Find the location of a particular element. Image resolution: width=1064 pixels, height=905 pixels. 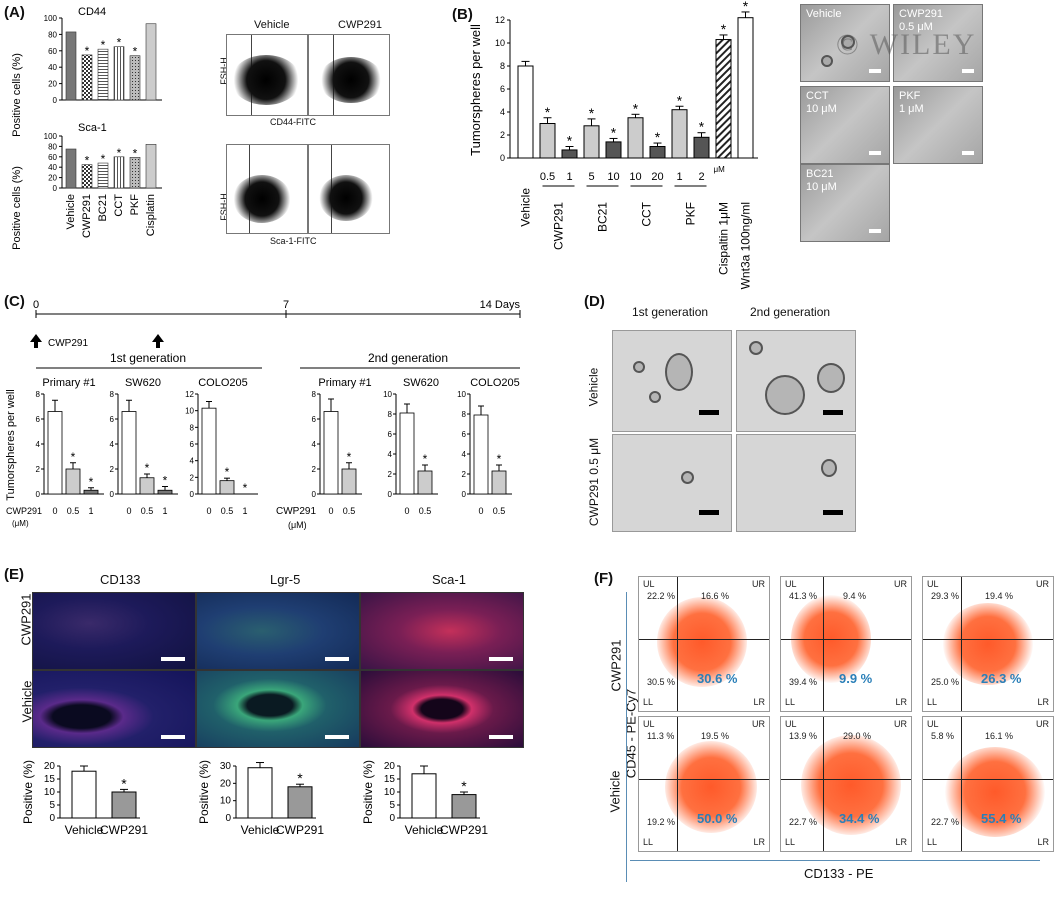

a-xlabel-Cisplatin: Cisplatin is located at coordinates (151, 215).